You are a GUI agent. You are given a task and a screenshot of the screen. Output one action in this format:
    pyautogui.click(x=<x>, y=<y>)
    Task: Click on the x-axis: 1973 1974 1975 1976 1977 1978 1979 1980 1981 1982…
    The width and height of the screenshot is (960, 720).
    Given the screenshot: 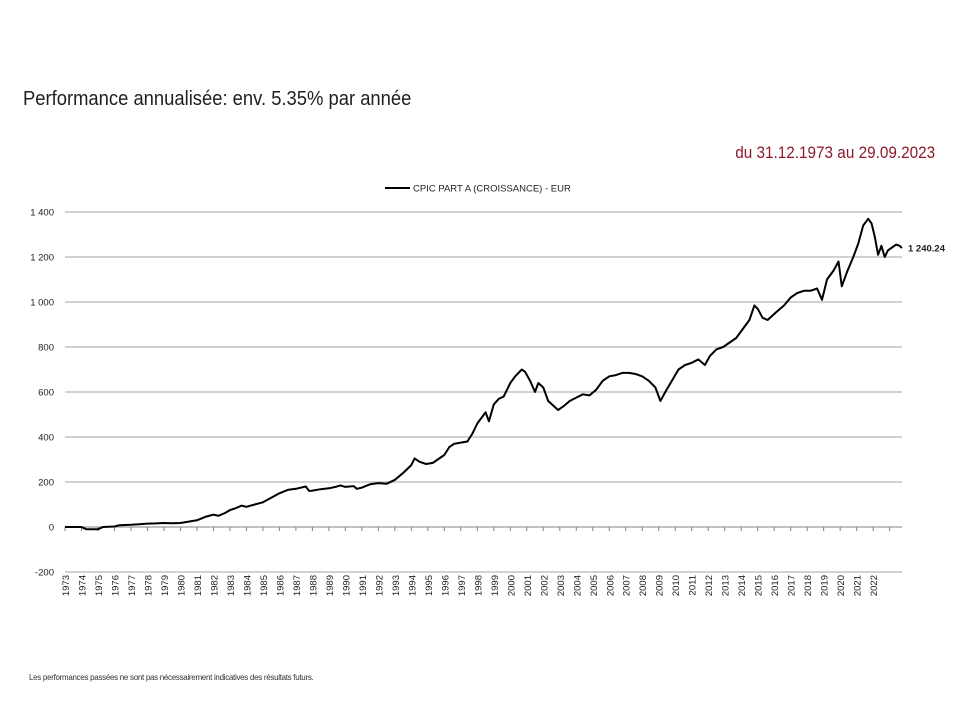 What is the action you would take?
    pyautogui.click(x=481, y=561)
    